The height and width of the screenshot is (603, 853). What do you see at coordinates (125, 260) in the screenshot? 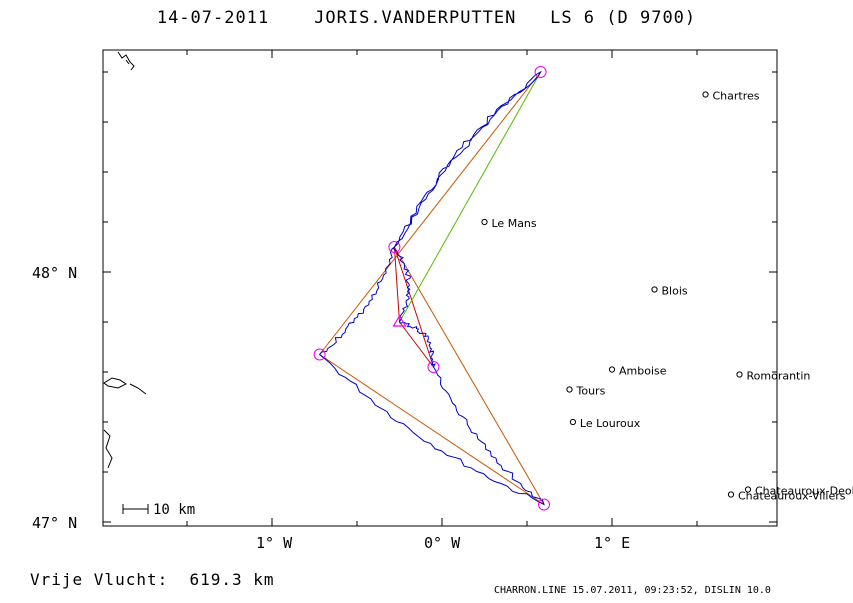
I see `coastline` at bounding box center [125, 260].